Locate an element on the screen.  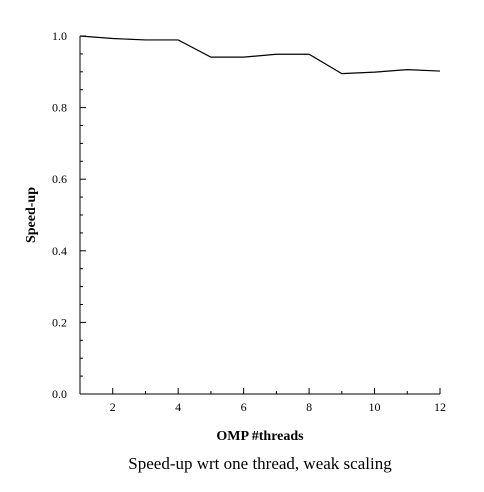
x-tick-label: 2 is located at coordinates (113, 407).